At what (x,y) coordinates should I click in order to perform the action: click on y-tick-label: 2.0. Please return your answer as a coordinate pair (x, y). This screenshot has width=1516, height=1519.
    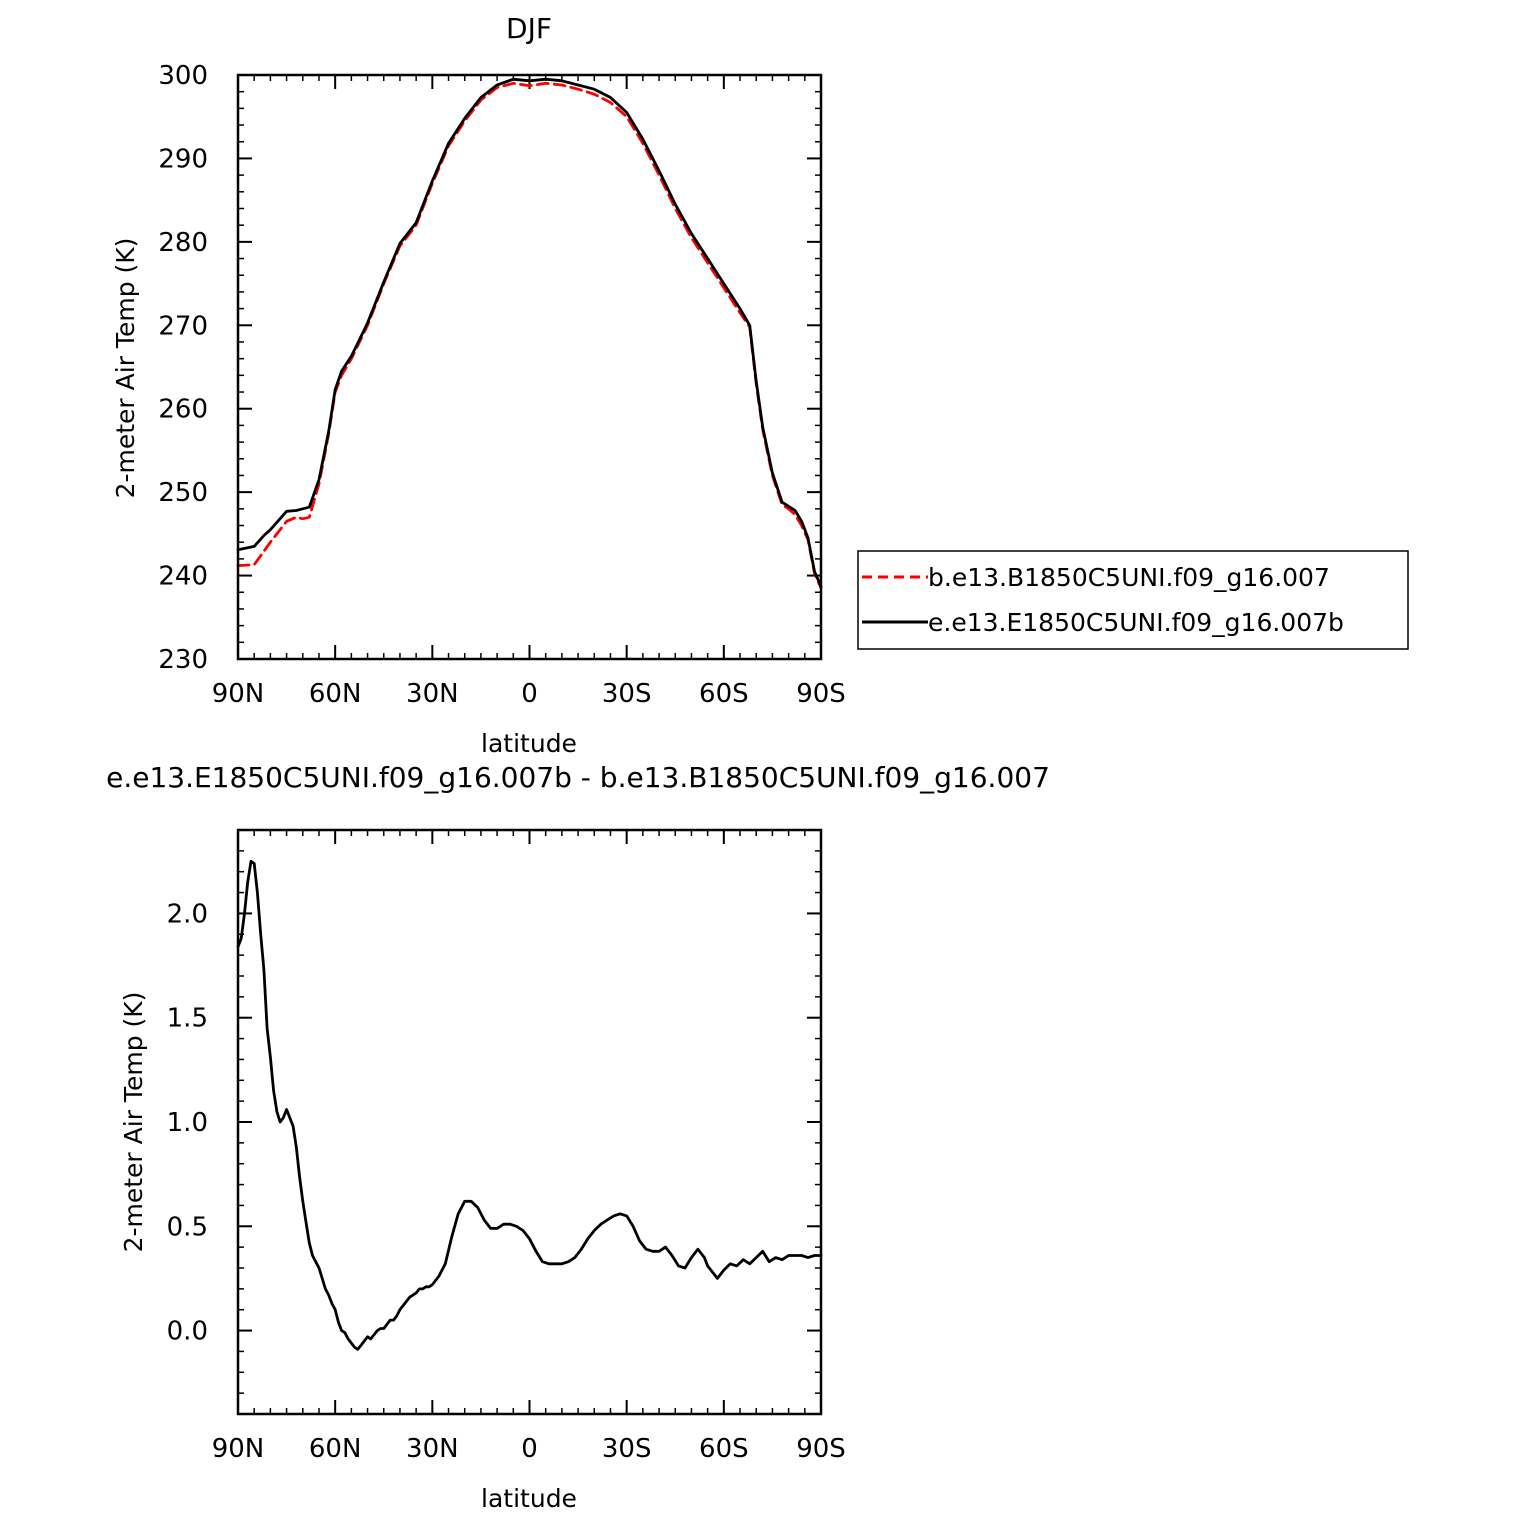
    Looking at the image, I should click on (187, 914).